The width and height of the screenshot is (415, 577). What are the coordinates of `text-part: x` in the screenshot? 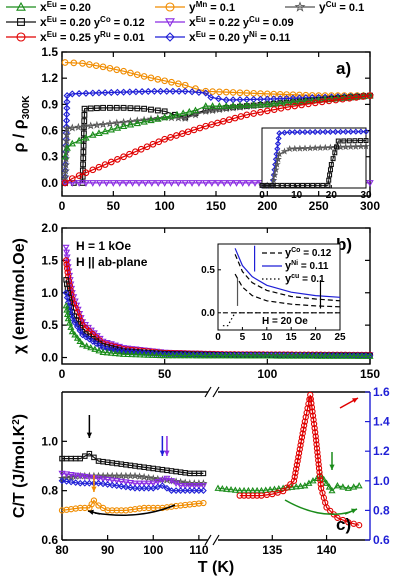 It's located at (43, 7).